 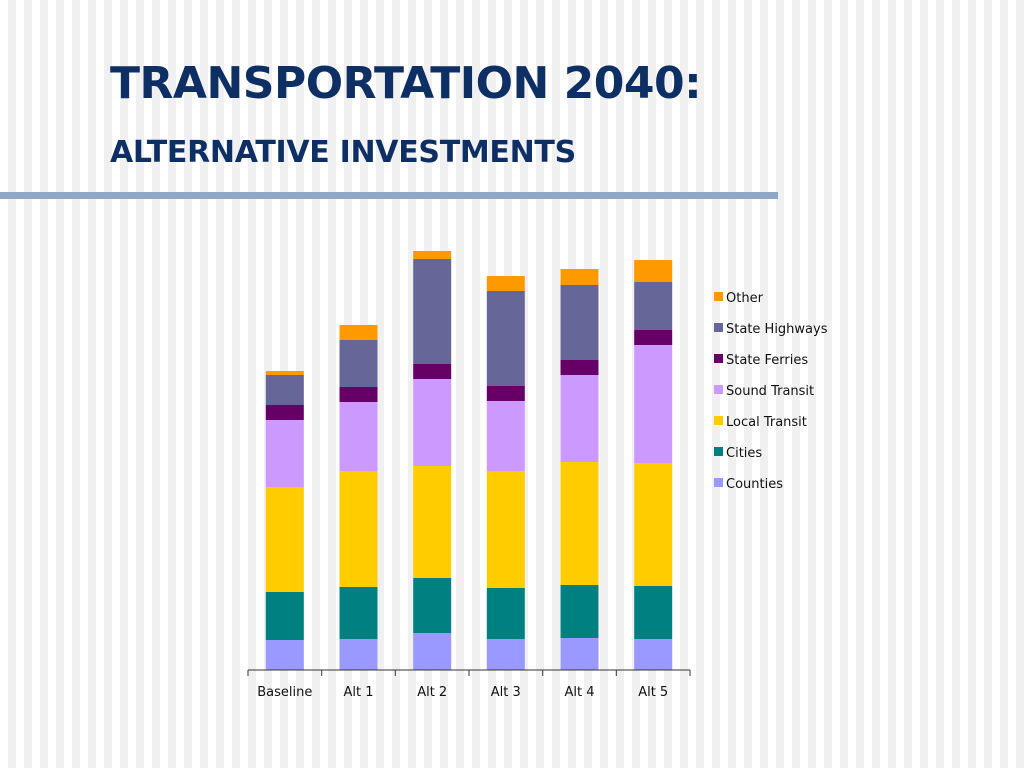 I want to click on bar-segment-alt-3-state-highways, so click(x=505, y=338).